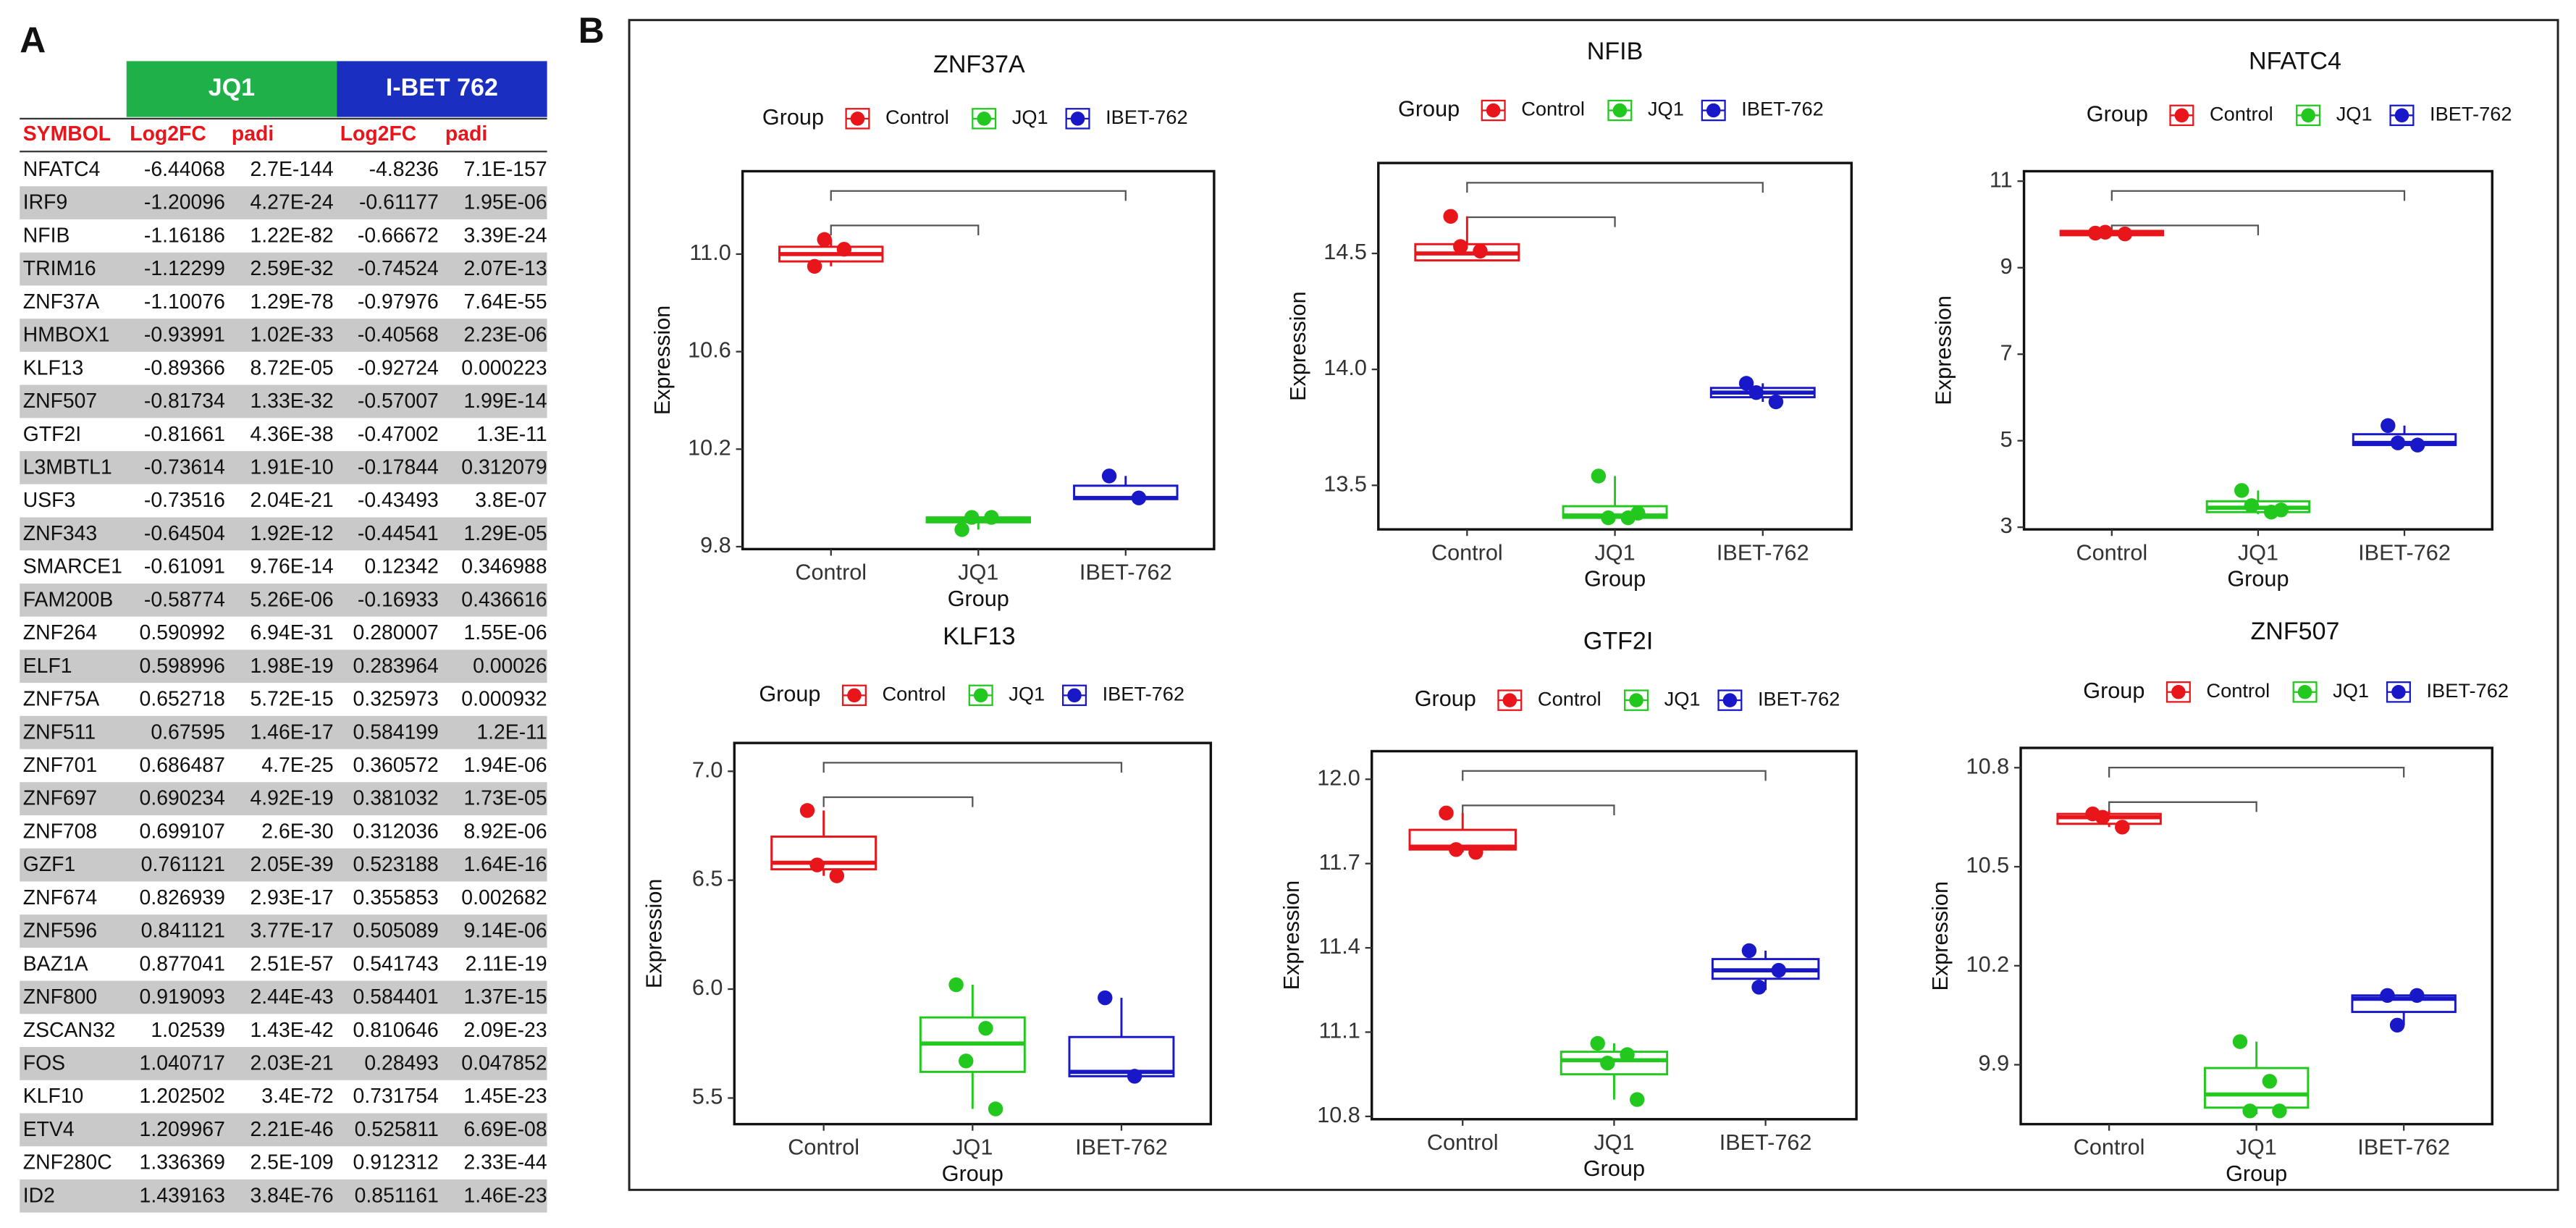 Image resolution: width=2576 pixels, height=1228 pixels. Describe the element at coordinates (182, 798) in the screenshot. I see `cell: 0.690234` at that location.